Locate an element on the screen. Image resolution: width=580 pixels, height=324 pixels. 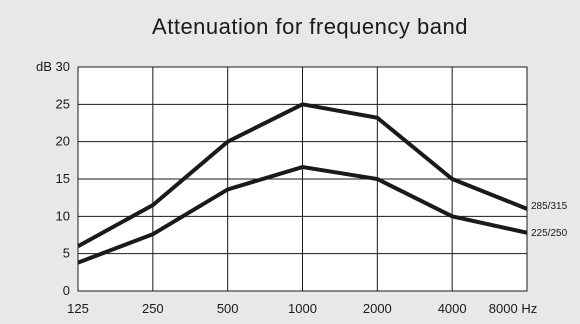
y-tick-label: 5 is located at coordinates (66, 253).